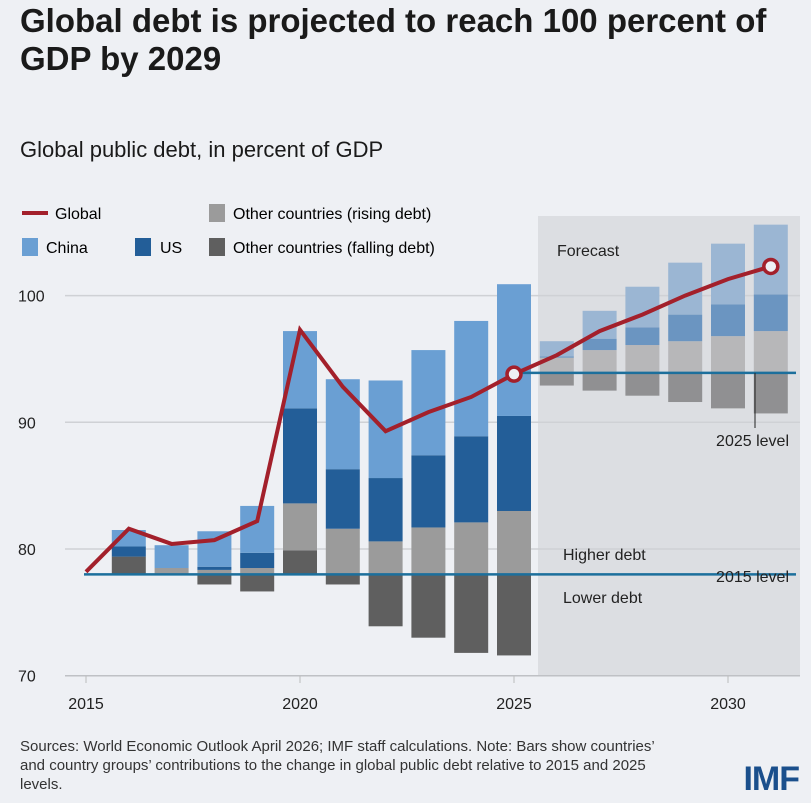 Image resolution: width=811 pixels, height=803 pixels. I want to click on level-2015-label: 2015 level, so click(752, 577).